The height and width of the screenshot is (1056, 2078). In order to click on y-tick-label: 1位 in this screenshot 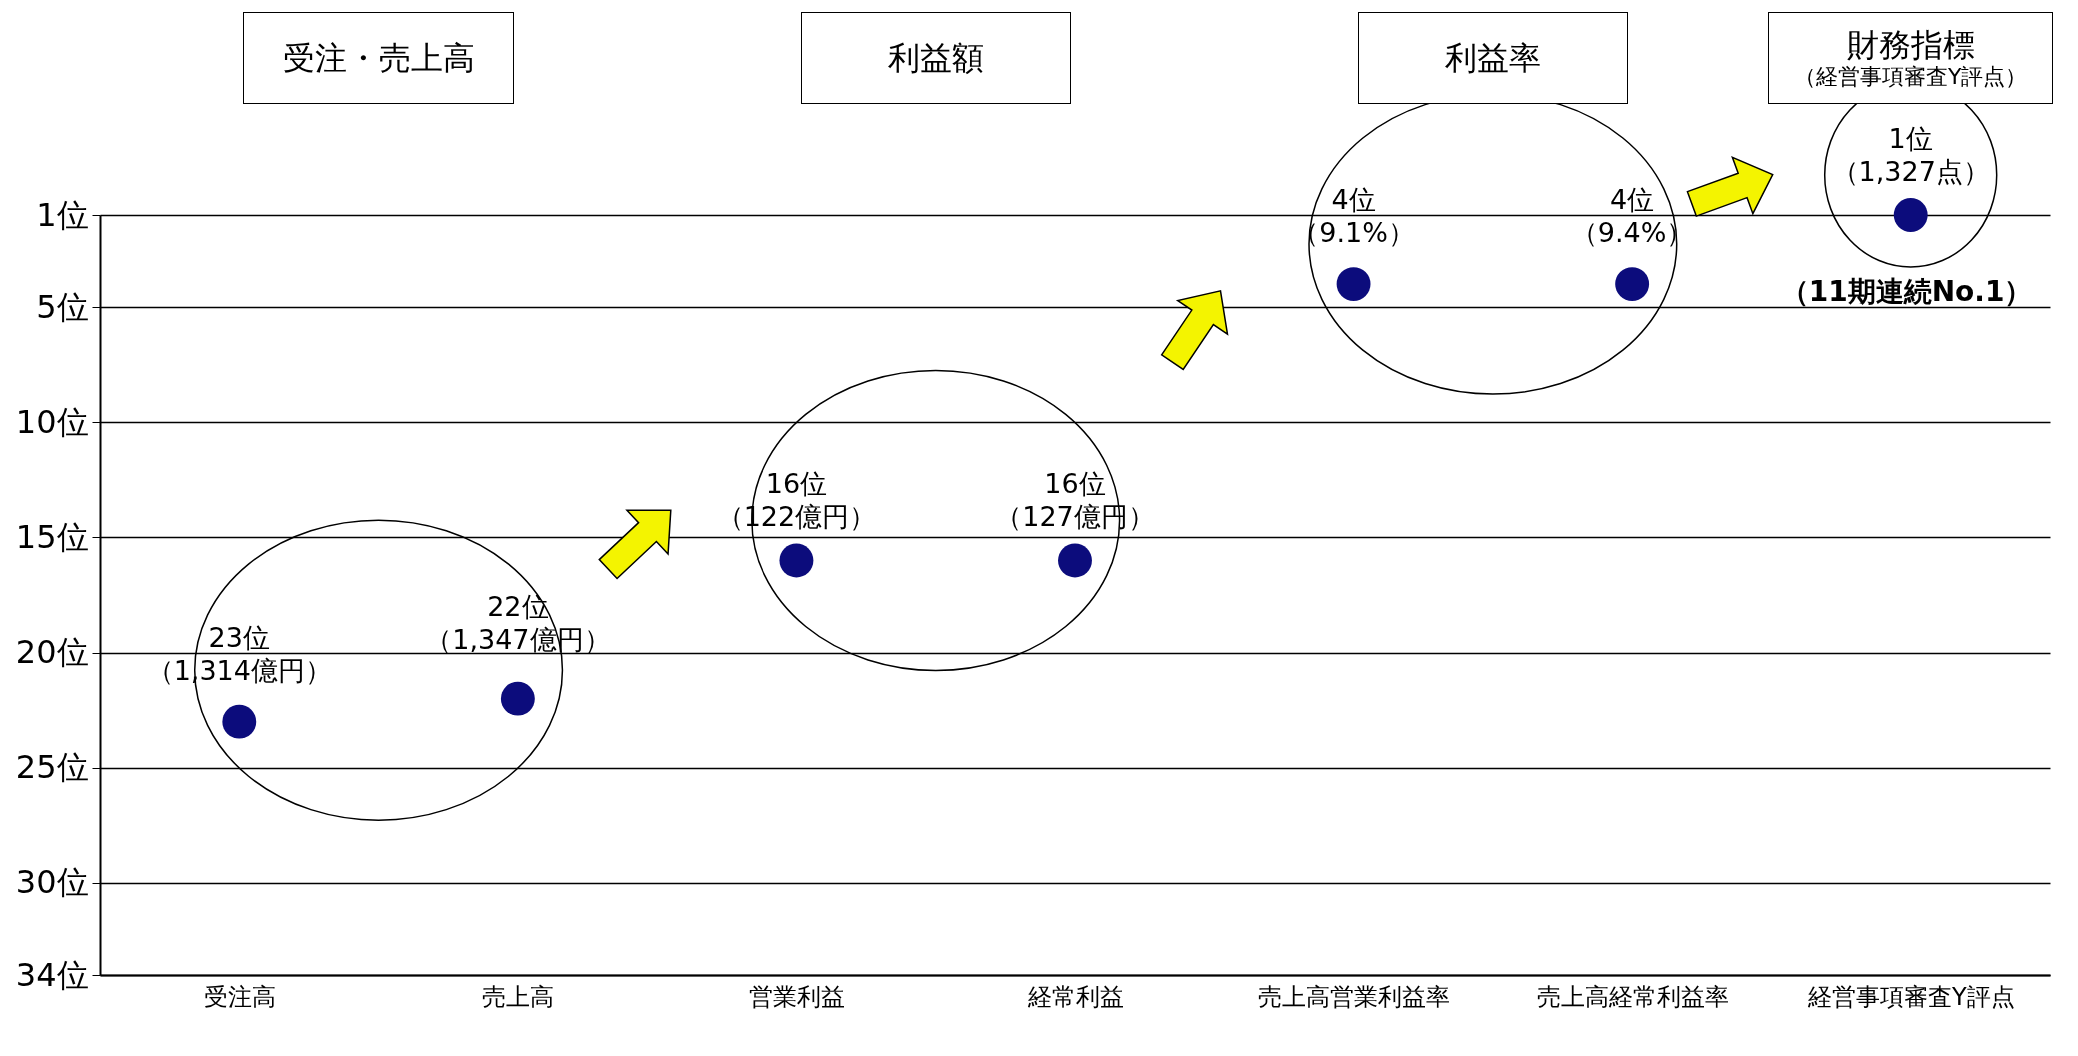, I will do `click(62, 214)`.